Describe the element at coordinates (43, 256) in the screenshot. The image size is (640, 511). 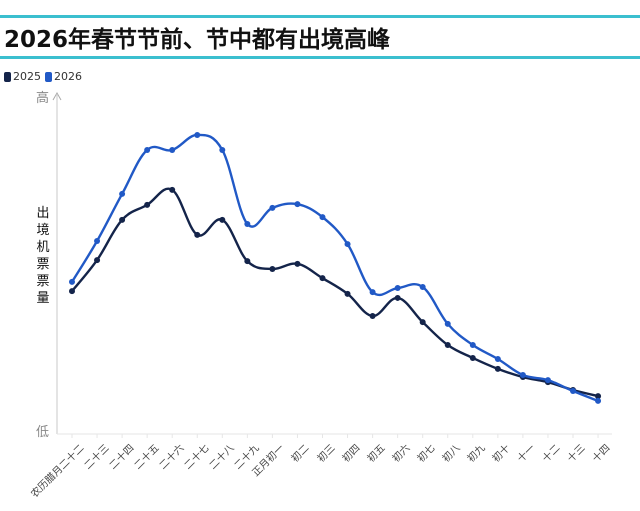
I see `y-axis-title: 出境机票票量` at that location.